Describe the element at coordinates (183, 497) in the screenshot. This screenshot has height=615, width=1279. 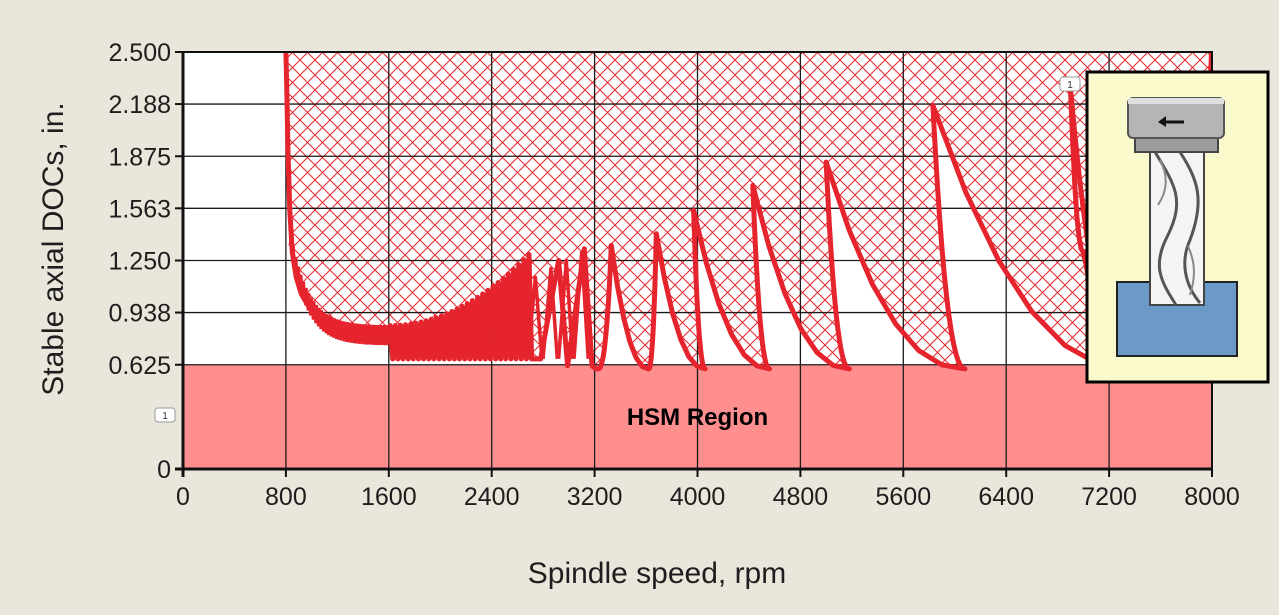
I see `x-tick-label: 0` at that location.